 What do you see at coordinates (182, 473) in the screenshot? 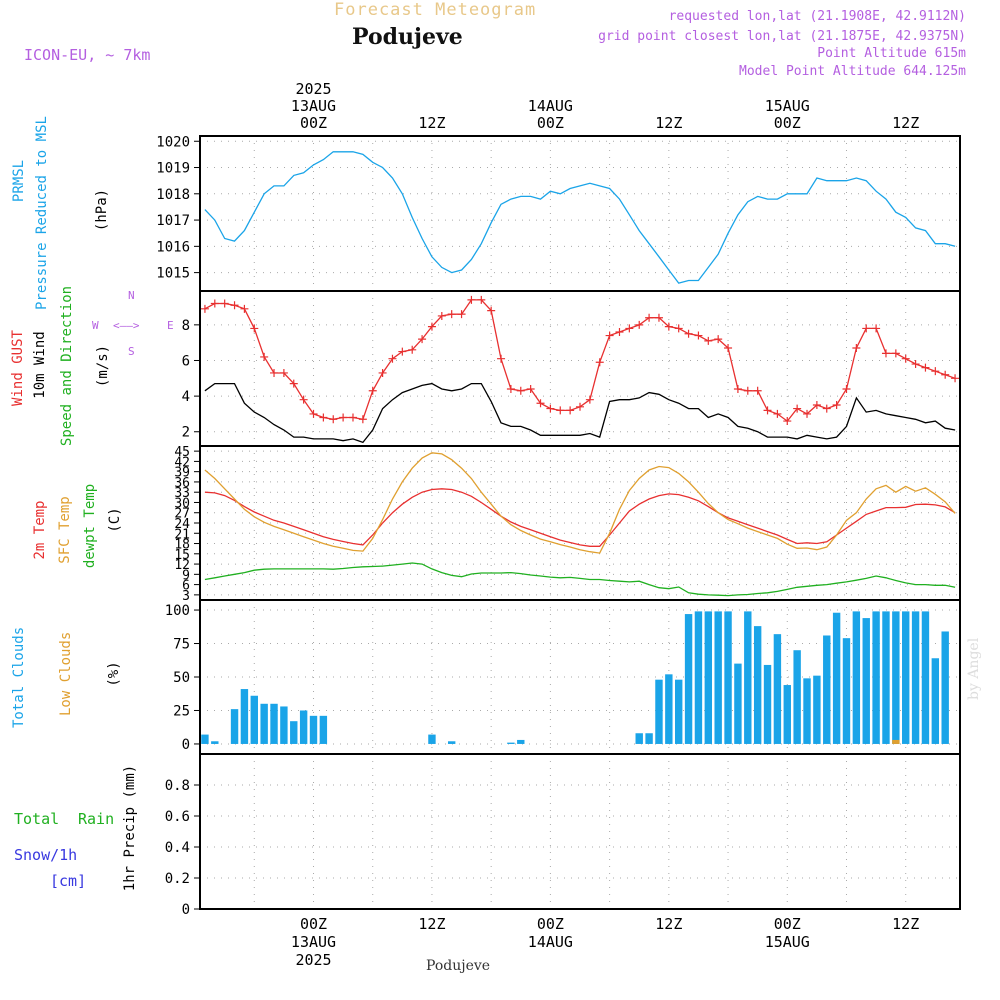
I see `y-tick-label: 39` at bounding box center [182, 473].